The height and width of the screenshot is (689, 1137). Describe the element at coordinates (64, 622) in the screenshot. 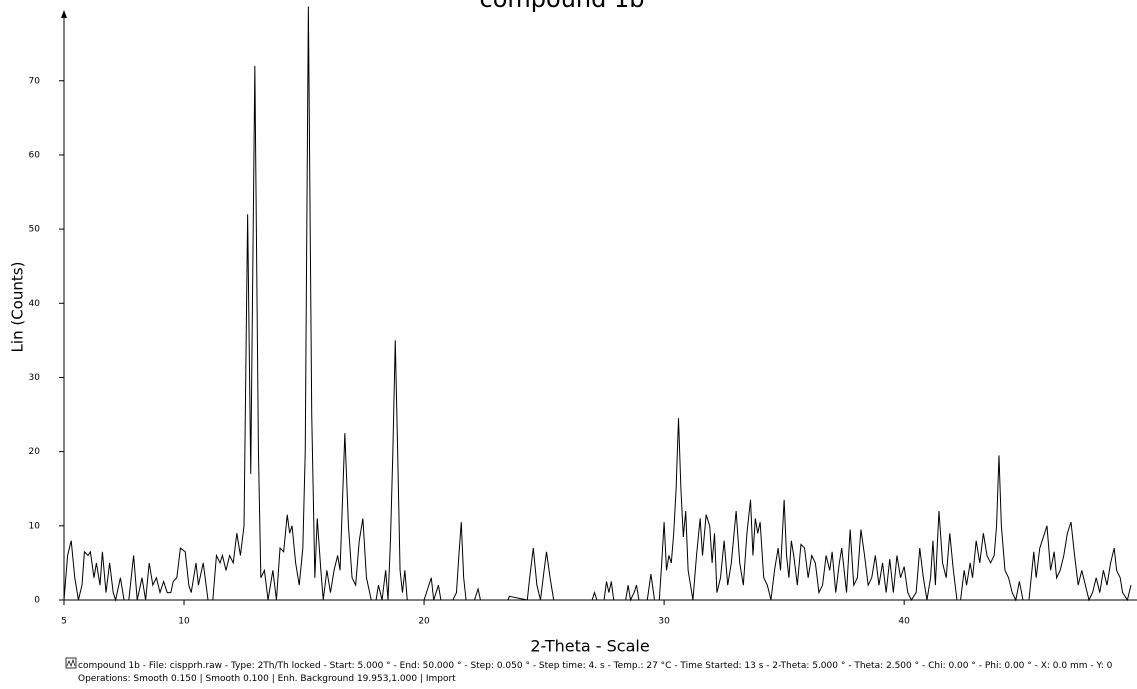

I see `x-tick-label: 5` at that location.